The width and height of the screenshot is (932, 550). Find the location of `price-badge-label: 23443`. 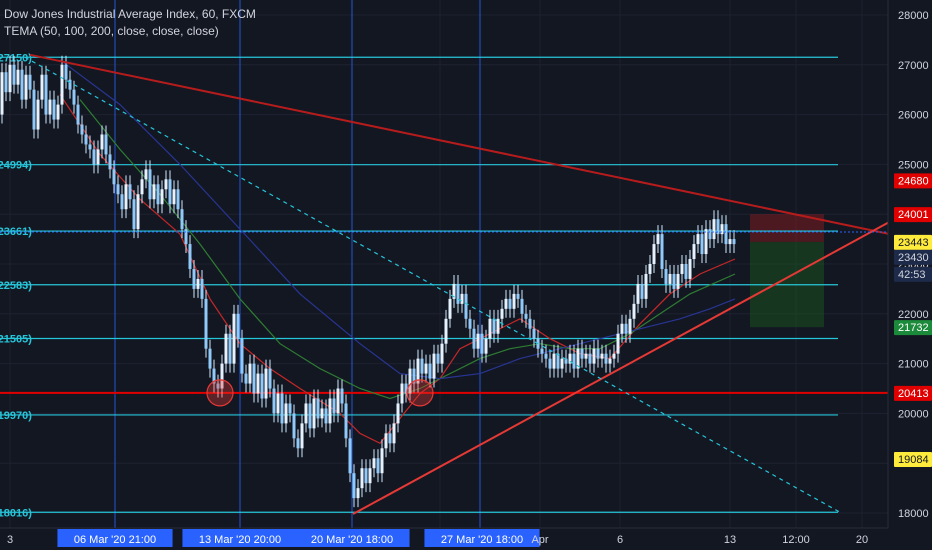

price-badge-label: 23443 is located at coordinates (913, 243).